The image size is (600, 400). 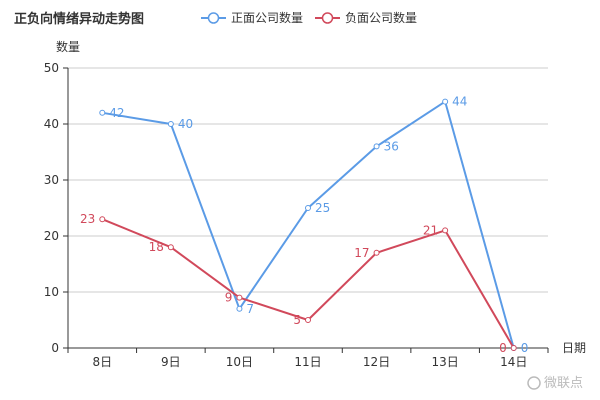 What do you see at coordinates (79, 19) in the screenshot?
I see `chart-title: 正负向情绪异动走势图` at bounding box center [79, 19].